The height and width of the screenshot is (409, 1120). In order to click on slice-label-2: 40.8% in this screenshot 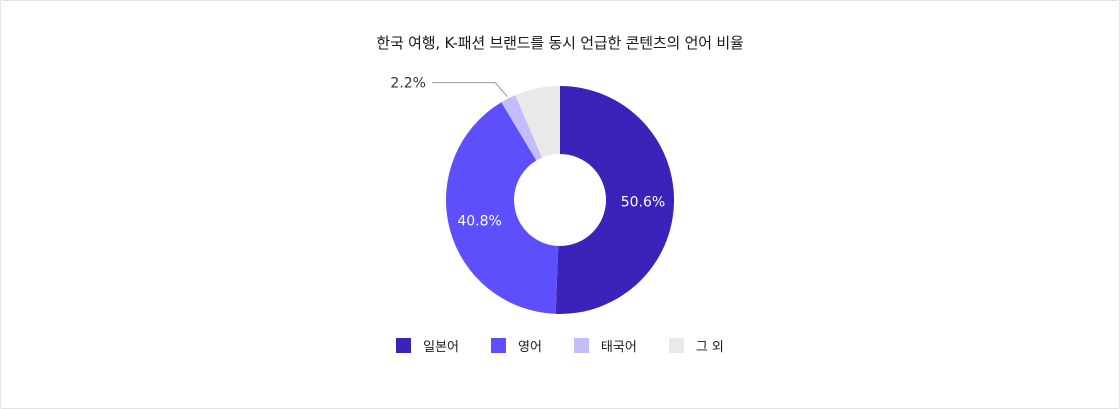, I will do `click(479, 222)`.